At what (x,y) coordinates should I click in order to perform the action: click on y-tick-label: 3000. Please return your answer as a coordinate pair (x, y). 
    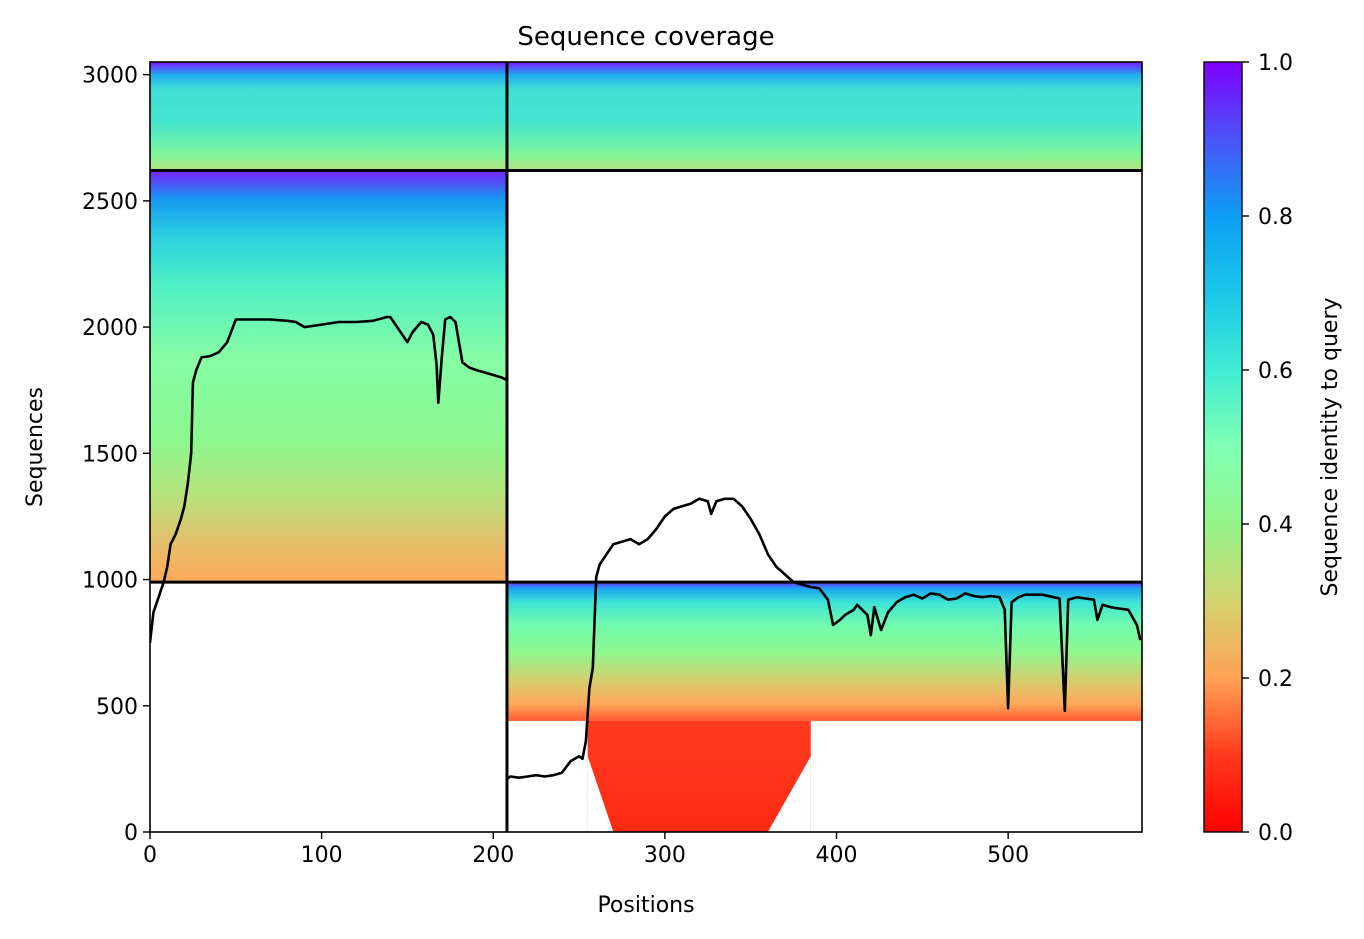
    Looking at the image, I should click on (110, 76).